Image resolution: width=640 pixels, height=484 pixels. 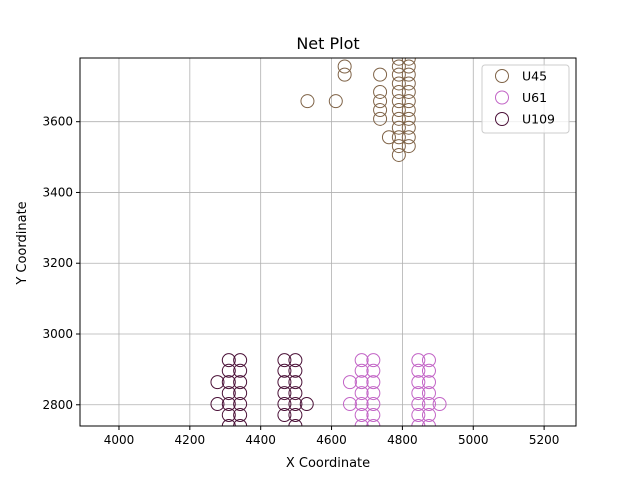 I want to click on x-tick-label: 5200, so click(x=544, y=440).